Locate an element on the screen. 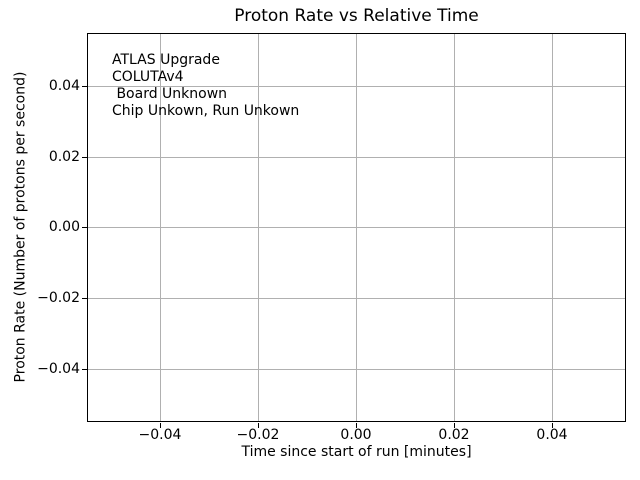 The width and height of the screenshot is (640, 480). x-tick-label: 0.00 is located at coordinates (356, 435).